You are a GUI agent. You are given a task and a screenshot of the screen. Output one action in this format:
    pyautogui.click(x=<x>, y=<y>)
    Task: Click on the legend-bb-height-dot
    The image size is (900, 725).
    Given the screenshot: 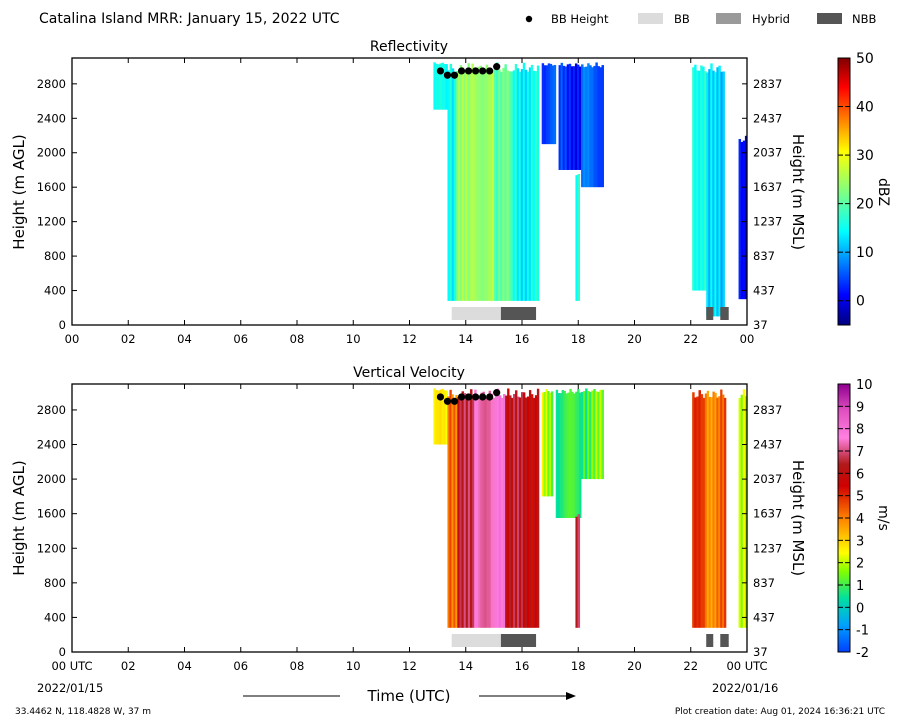 What is the action you would take?
    pyautogui.click(x=529, y=19)
    